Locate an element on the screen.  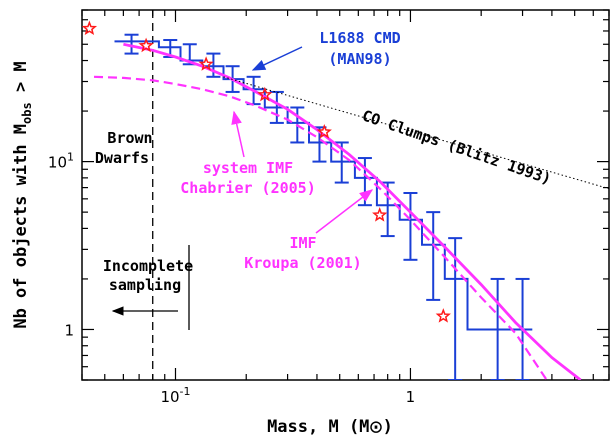
co-clumps-label: CO Clumps (Blitz 1993) is located at coordinates (457, 147).